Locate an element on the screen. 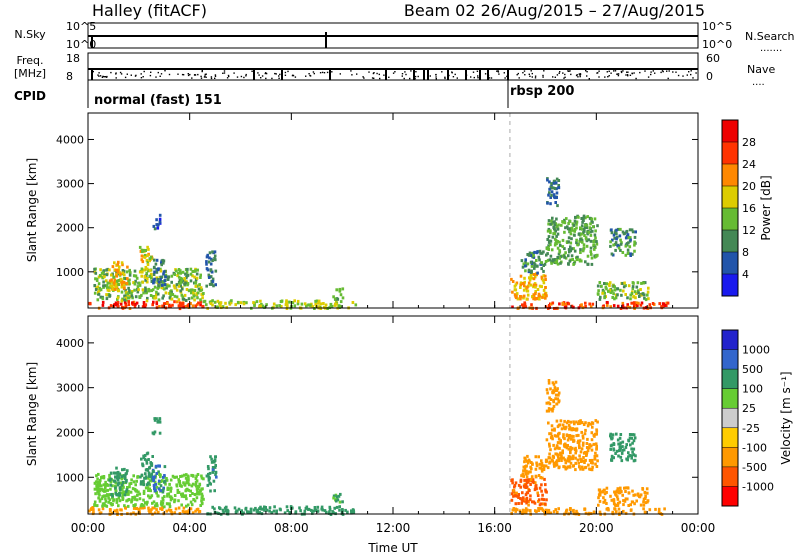 The width and height of the screenshot is (800, 558). velocity-colorbar-block is located at coordinates (730, 379).